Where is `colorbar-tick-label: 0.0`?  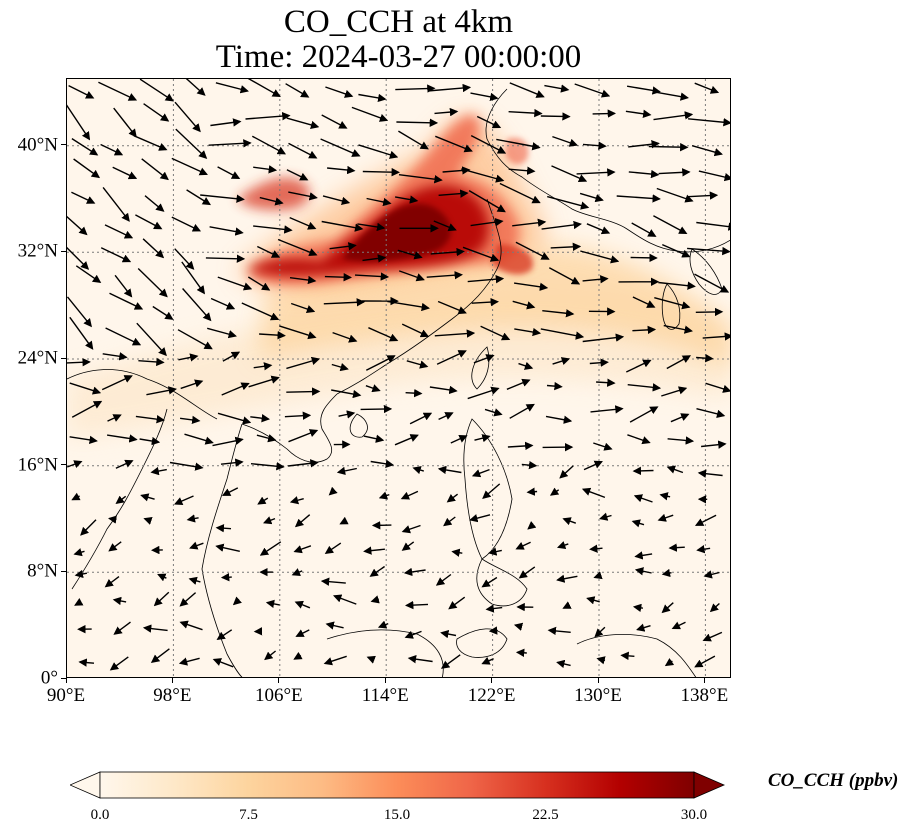 colorbar-tick-label: 0.0 is located at coordinates (100, 815).